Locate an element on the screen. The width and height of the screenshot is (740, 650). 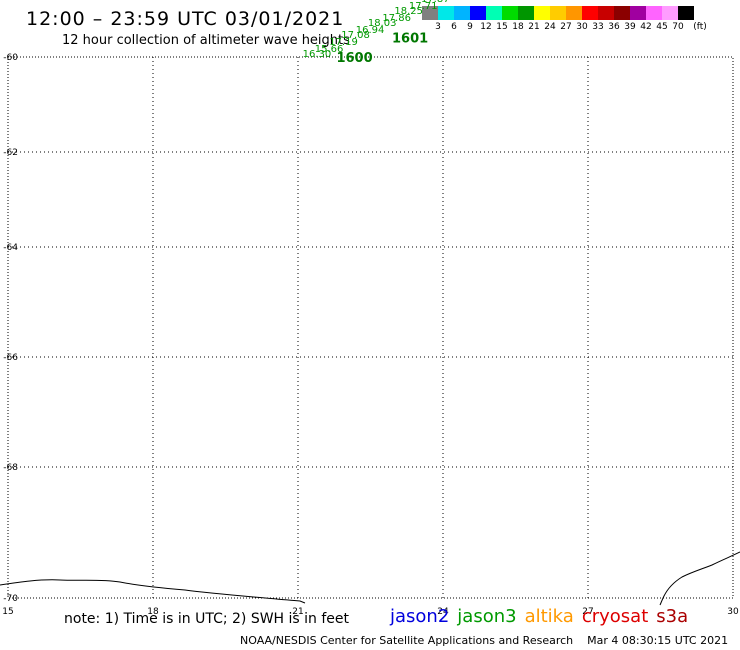
swh-value: 16.30 is located at coordinates (317, 54).